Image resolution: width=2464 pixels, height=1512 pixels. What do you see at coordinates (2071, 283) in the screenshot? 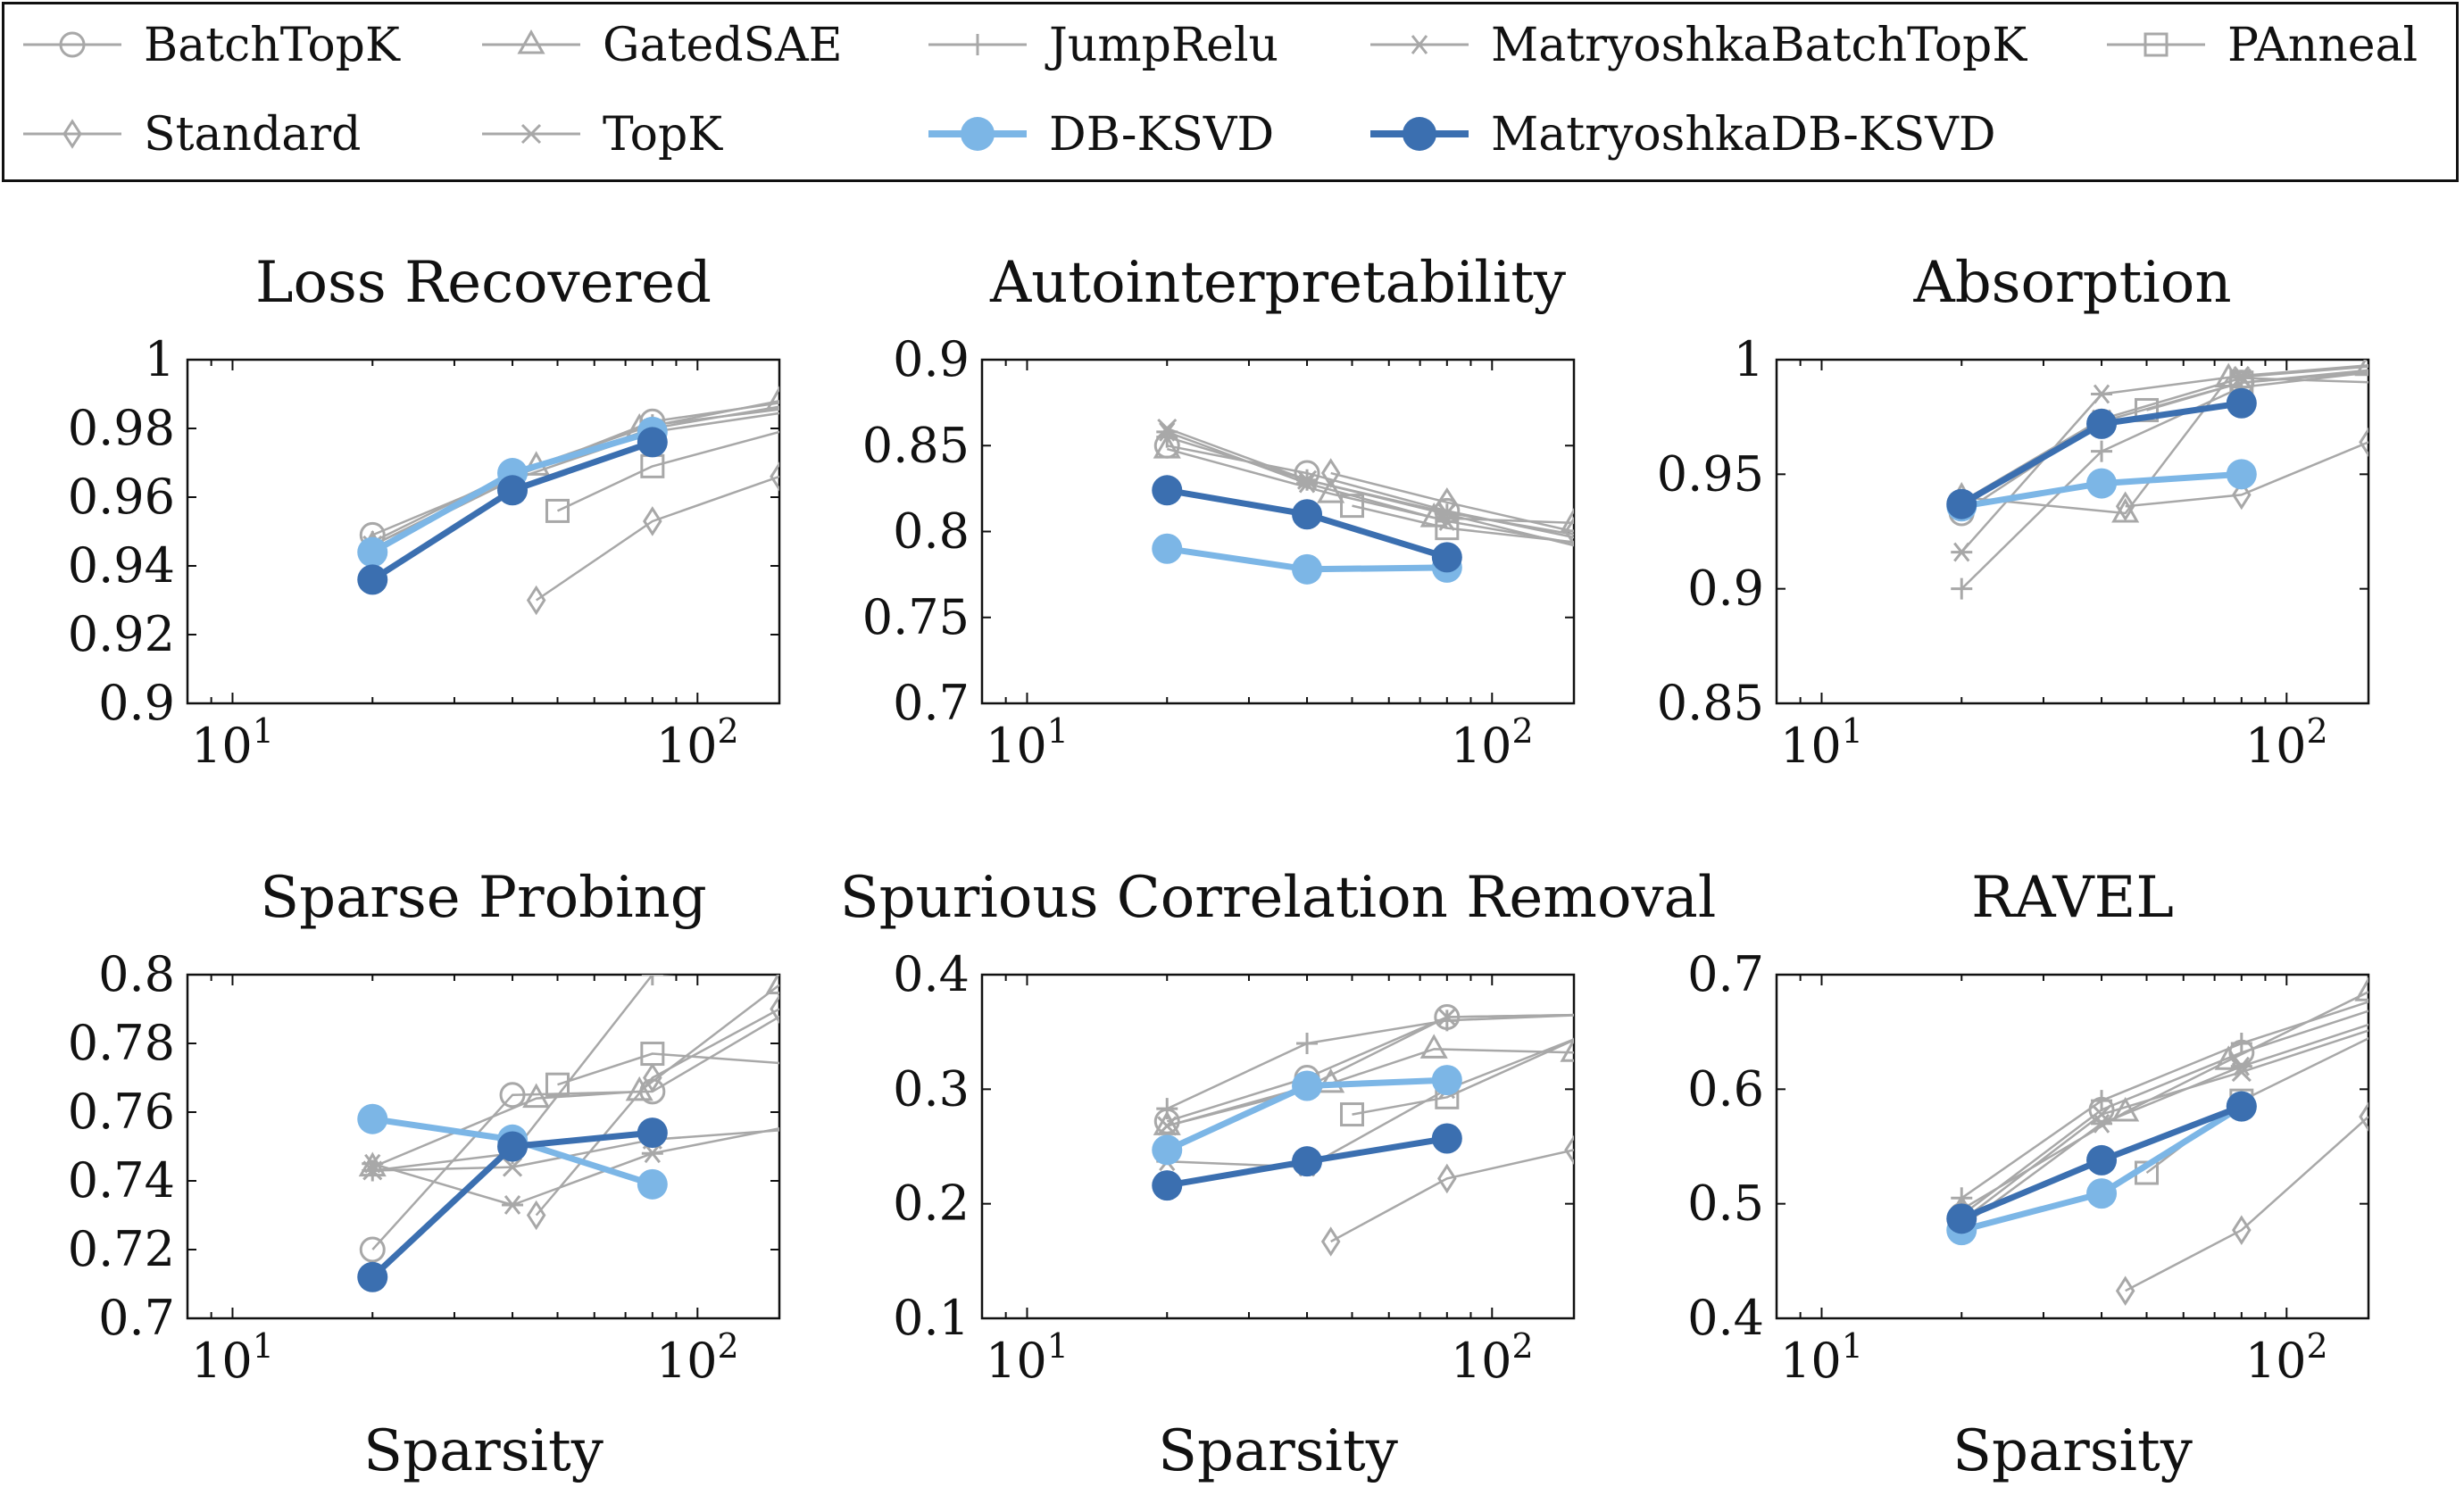
I see `chart-title: Absorption` at bounding box center [2071, 283].